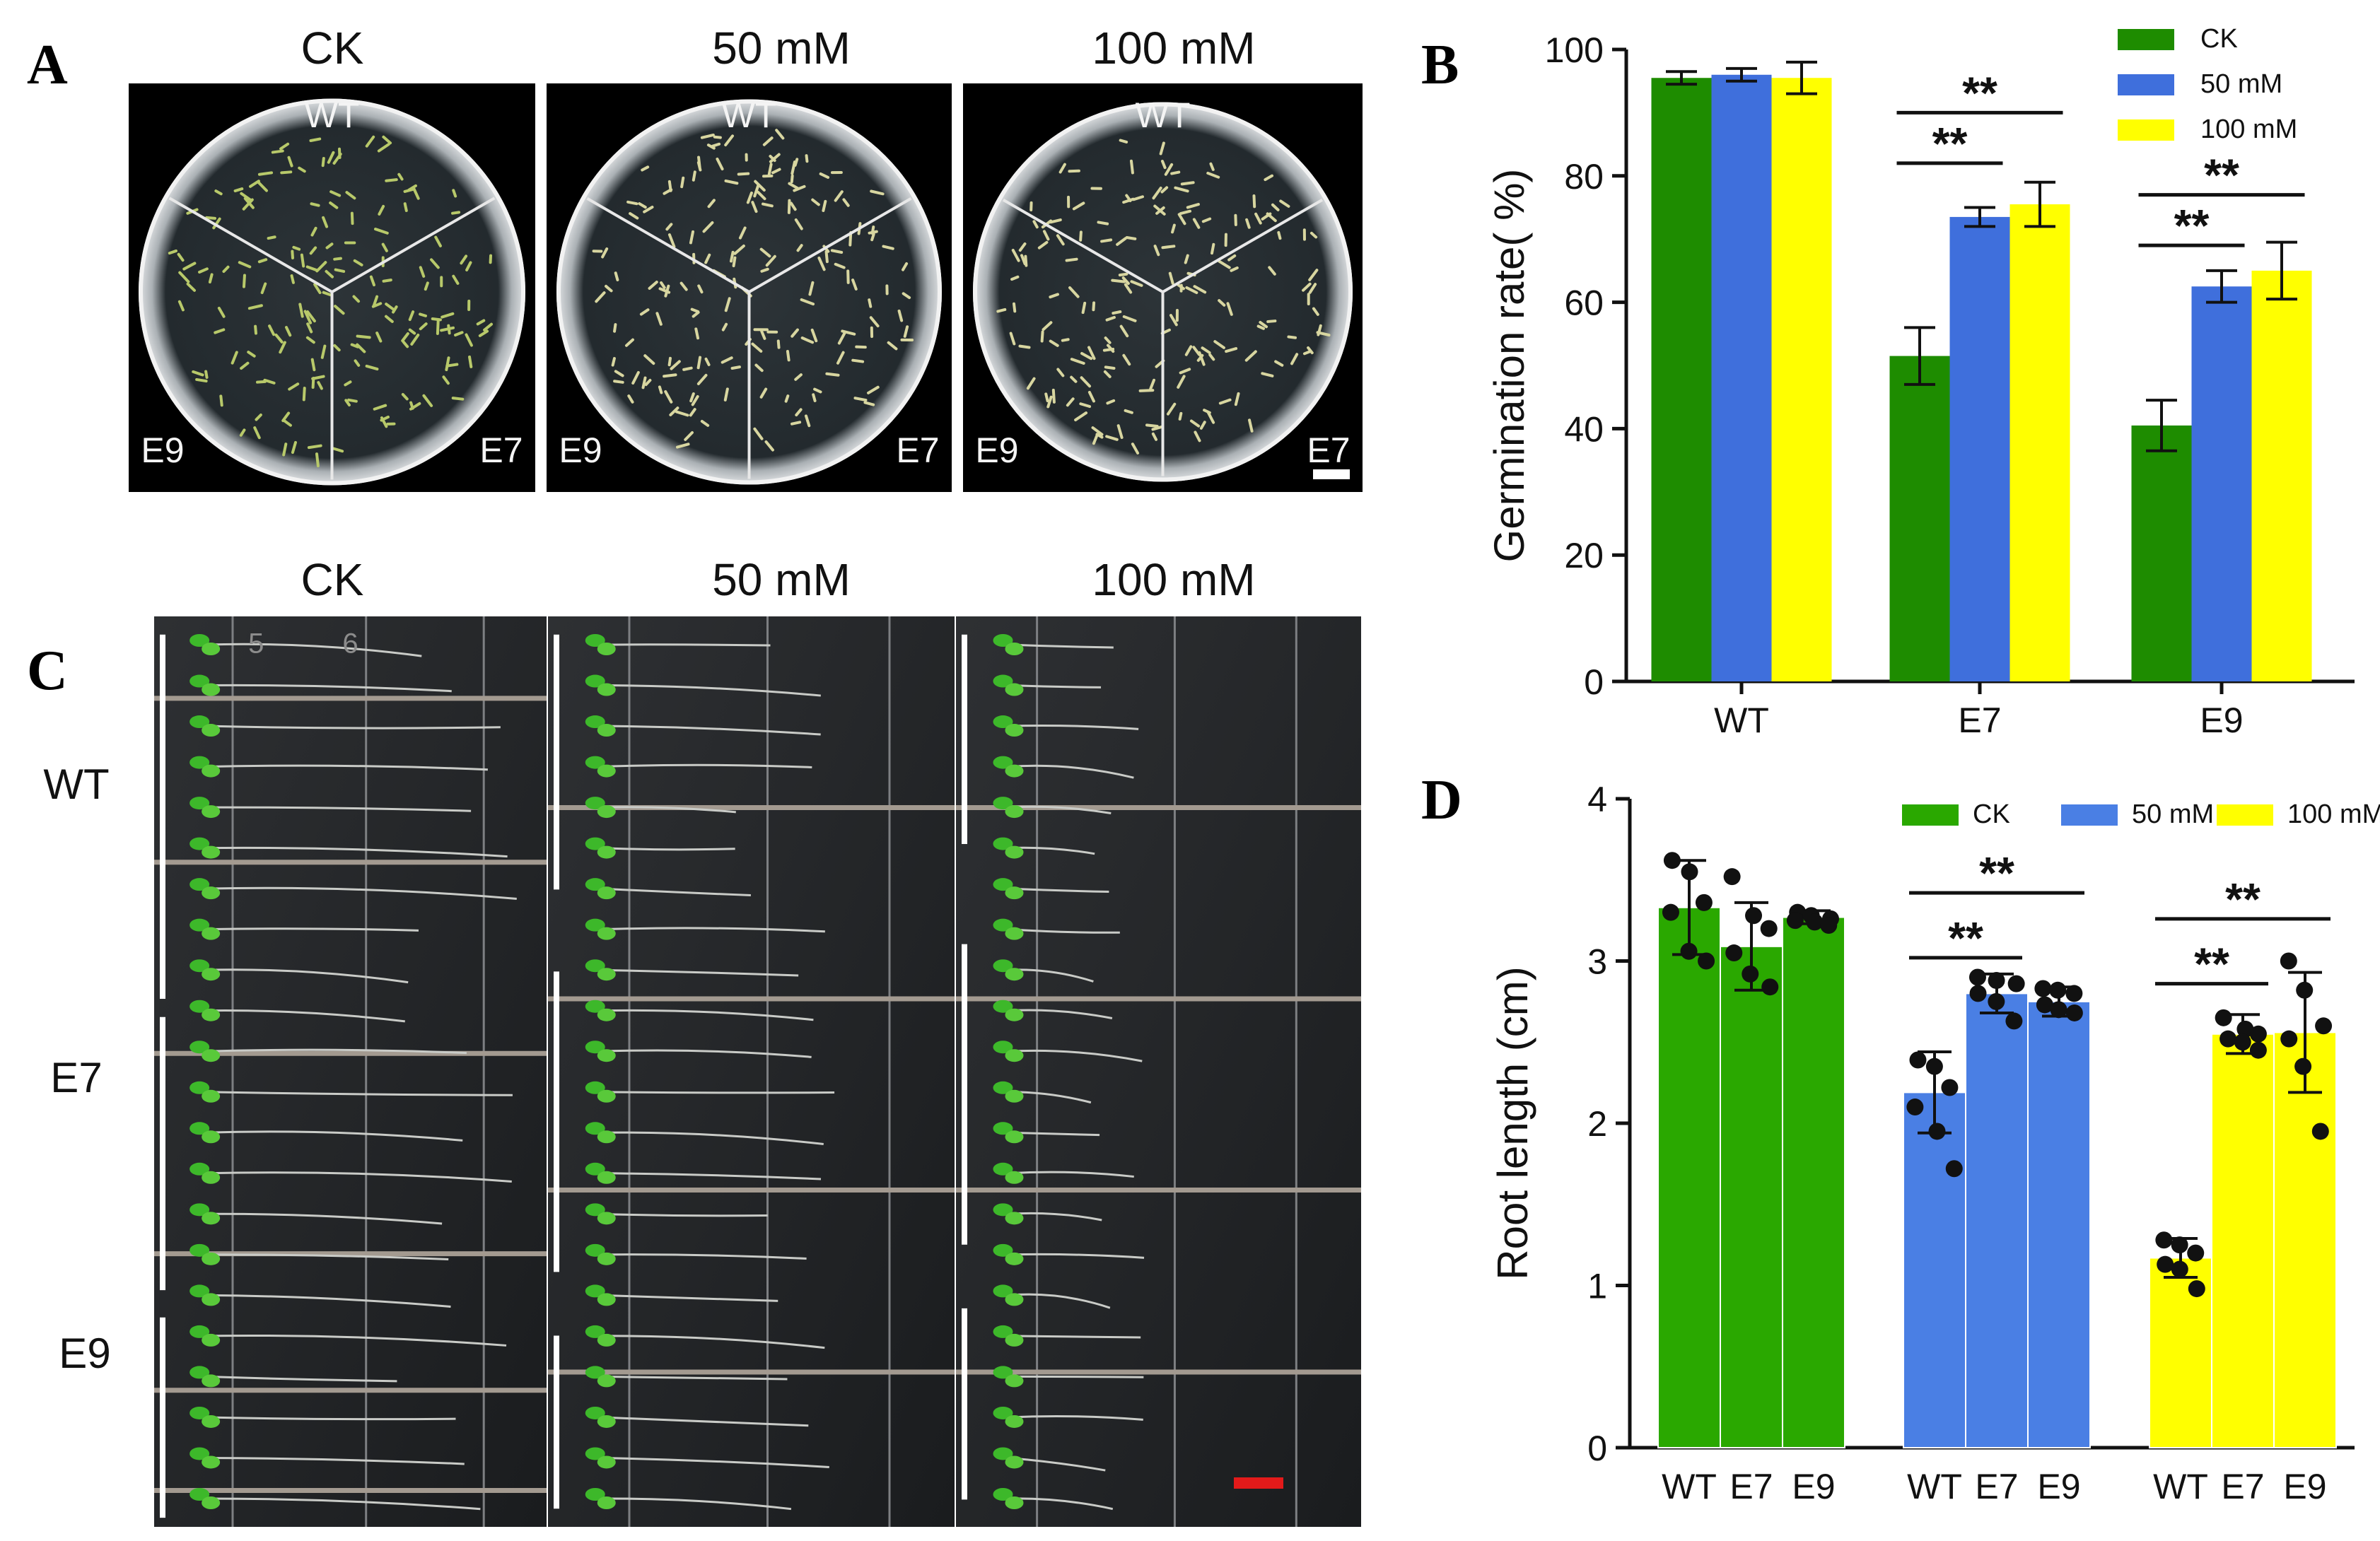 This screenshot has height=1541, width=2380. I want to click on y-tick-label: 60, so click(1584, 303).